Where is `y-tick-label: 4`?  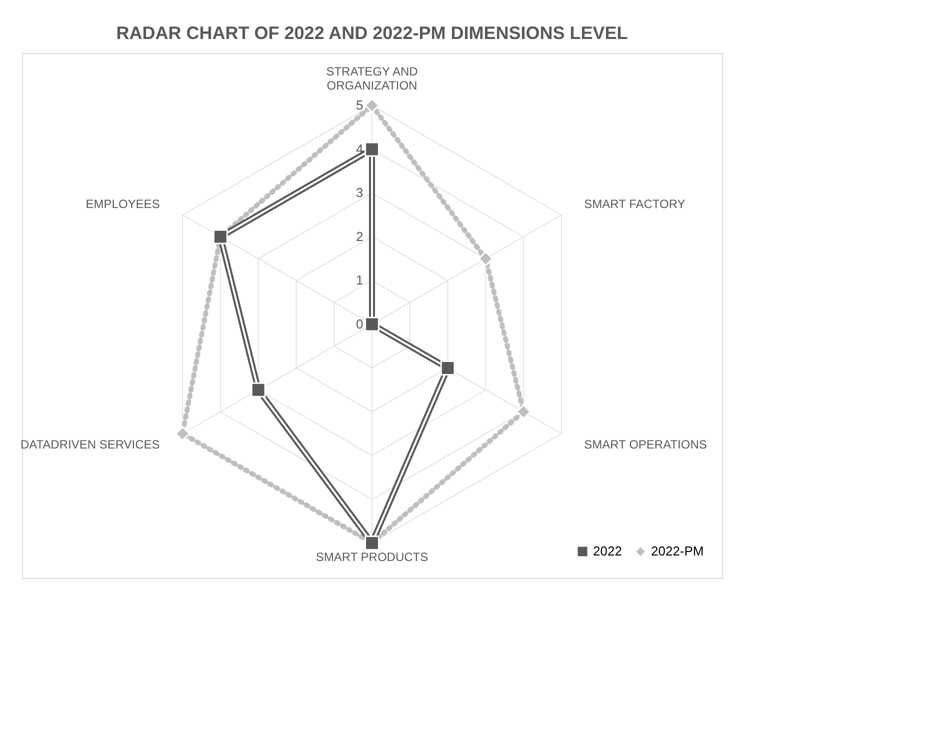 y-tick-label: 4 is located at coordinates (360, 148).